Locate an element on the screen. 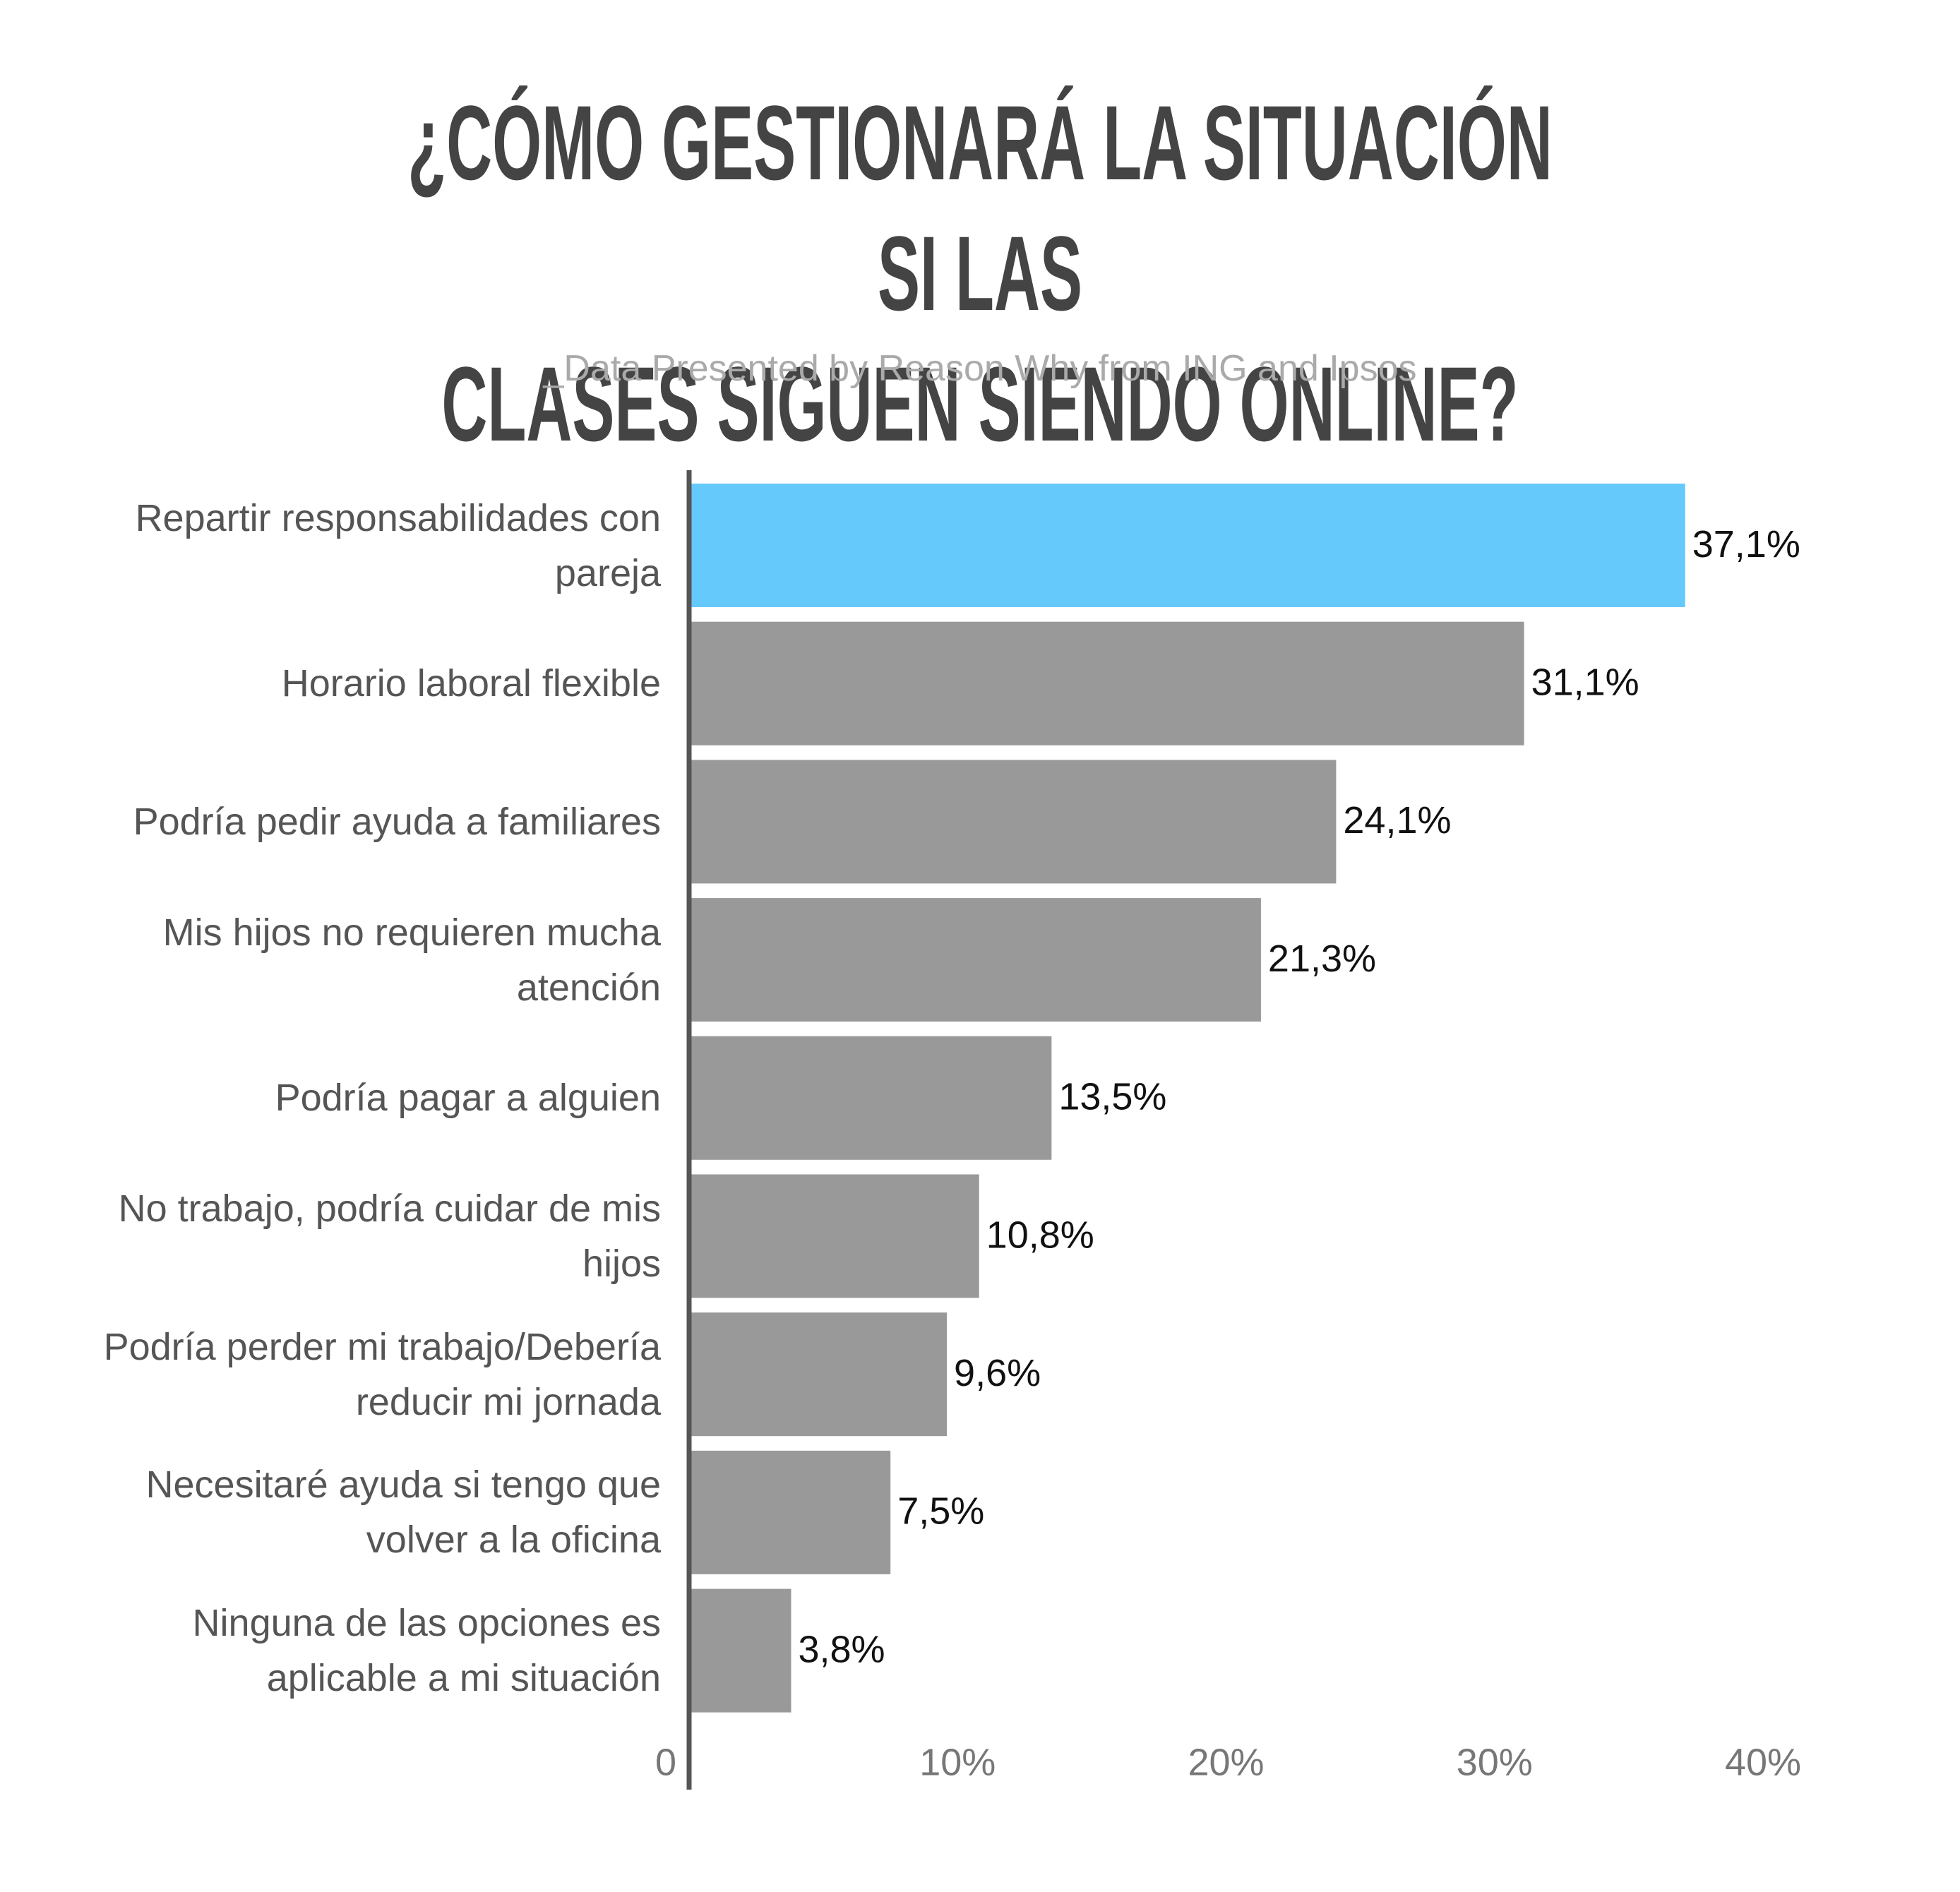 The image size is (1960, 1892). x-tick-label: 0 is located at coordinates (665, 1762).